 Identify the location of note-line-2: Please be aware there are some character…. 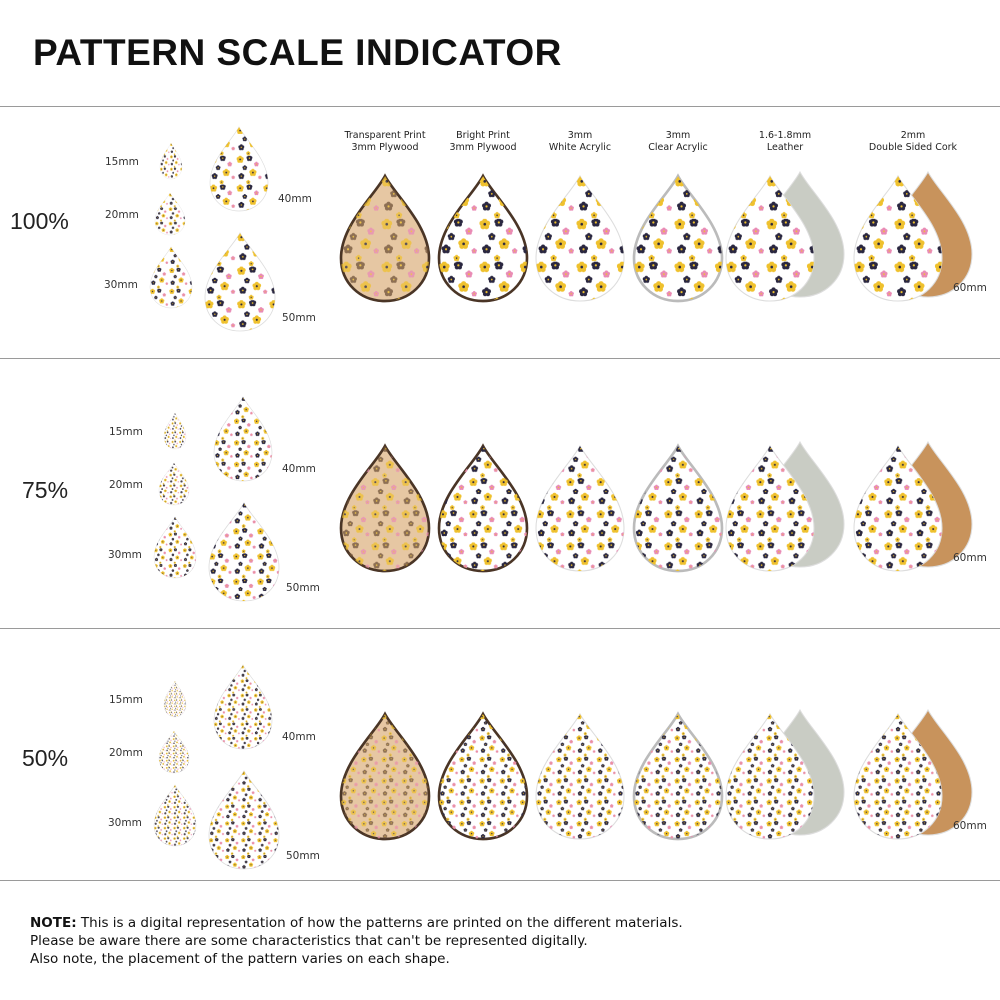
(309, 941).